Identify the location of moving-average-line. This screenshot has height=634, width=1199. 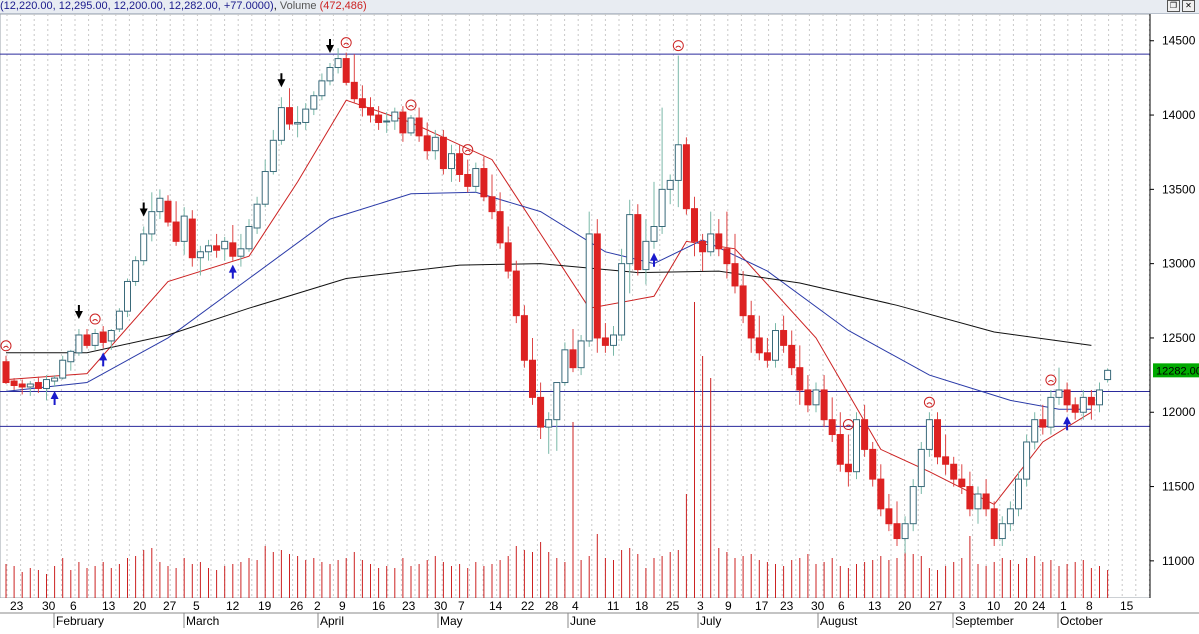
(549, 308).